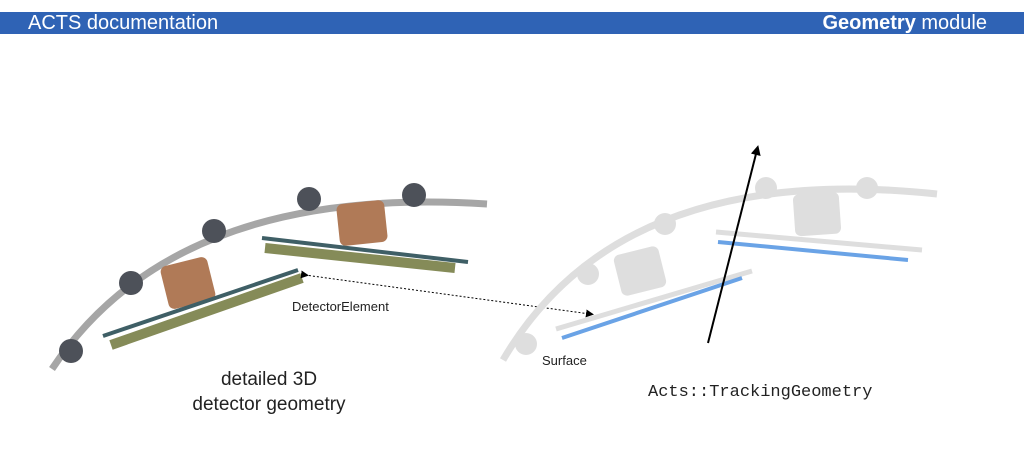 The height and width of the screenshot is (452, 1024). I want to click on track-arrow, so click(734, 244).